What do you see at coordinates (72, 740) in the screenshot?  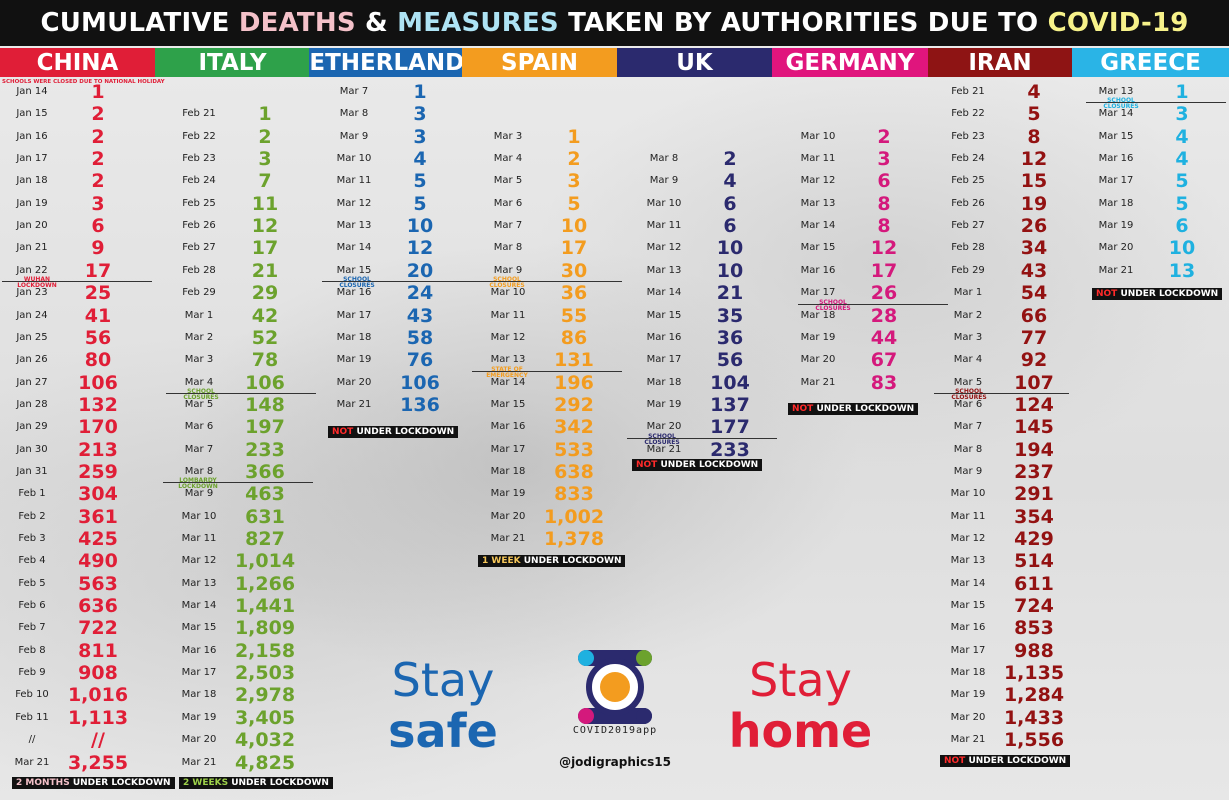 I see `table-row: // //` at bounding box center [72, 740].